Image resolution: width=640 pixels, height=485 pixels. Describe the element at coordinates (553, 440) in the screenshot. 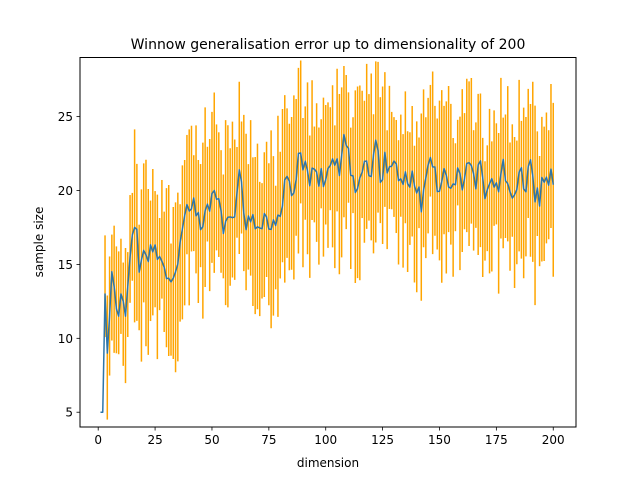

I see `x-tick-label: 200` at that location.